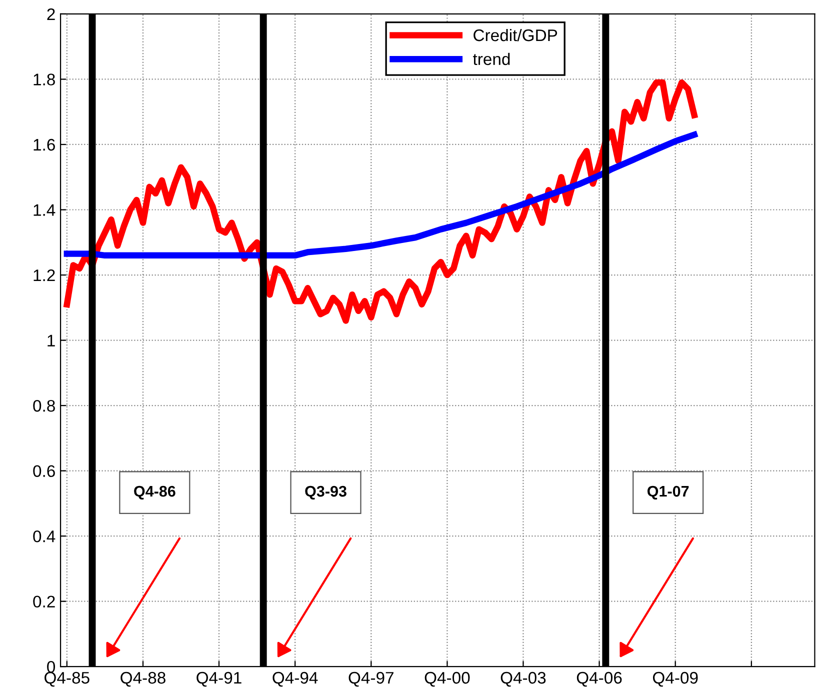 The image size is (818, 698). I want to click on y-tick-label: 2, so click(51, 14).